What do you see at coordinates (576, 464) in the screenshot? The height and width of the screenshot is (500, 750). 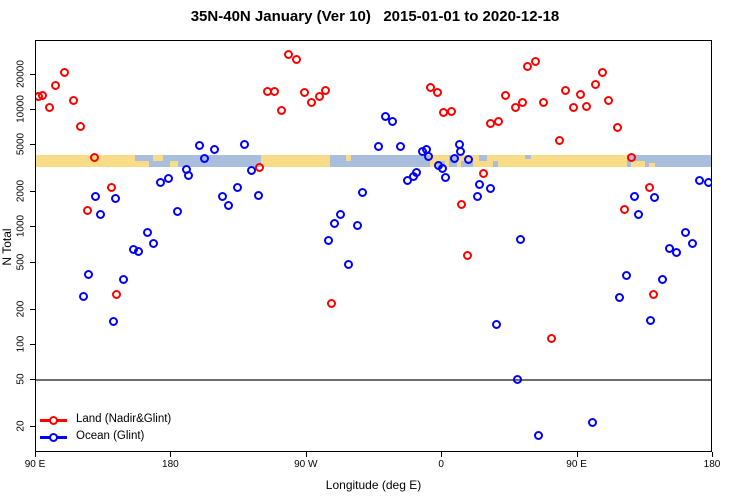 I see `x-tick-label: 90 E` at bounding box center [576, 464].